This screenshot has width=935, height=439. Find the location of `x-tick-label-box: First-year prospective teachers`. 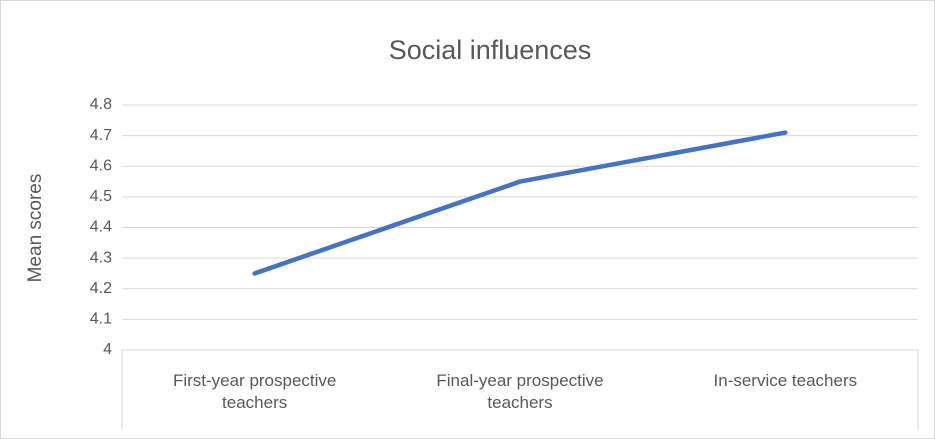

x-tick-label-box: First-year prospective teachers is located at coordinates (254, 391).